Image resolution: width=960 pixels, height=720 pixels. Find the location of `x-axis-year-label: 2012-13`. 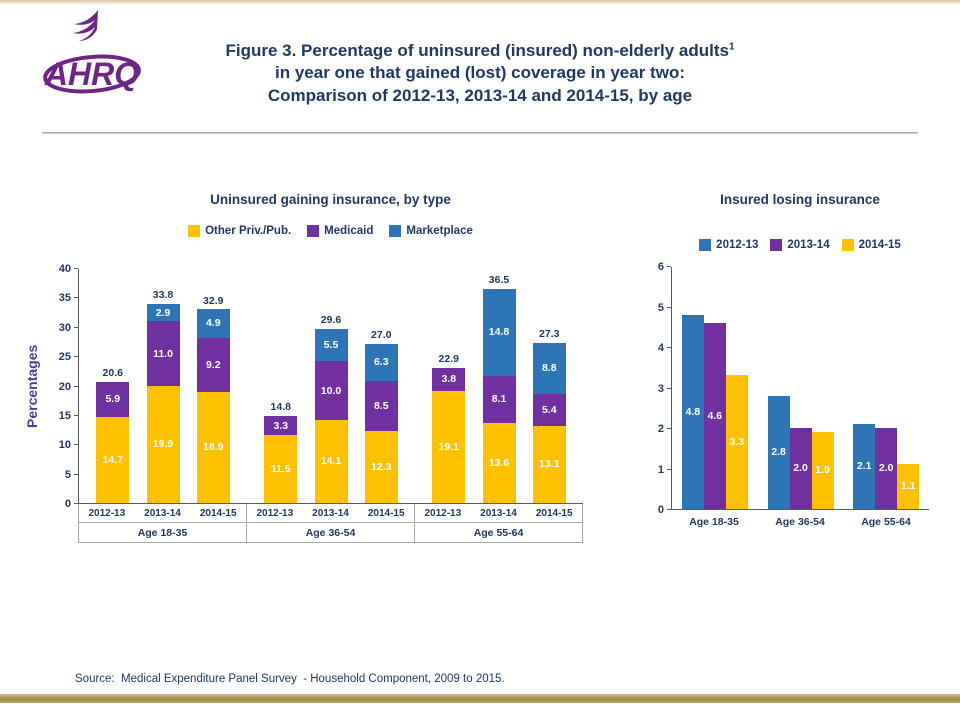

x-axis-year-label: 2012-13 is located at coordinates (443, 513).